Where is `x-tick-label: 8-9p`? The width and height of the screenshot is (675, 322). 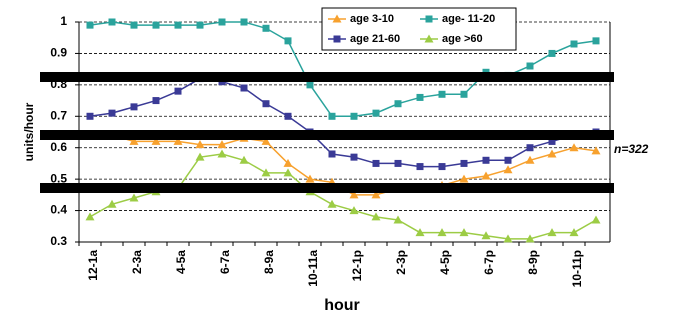
x-tick-label: 8-9p is located at coordinates (533, 262).